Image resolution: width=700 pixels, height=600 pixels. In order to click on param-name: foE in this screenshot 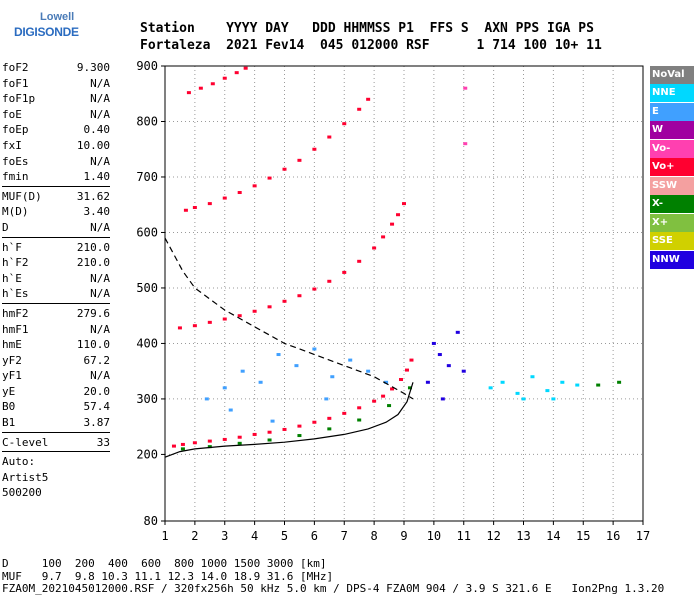, I will do `click(12, 114)`.